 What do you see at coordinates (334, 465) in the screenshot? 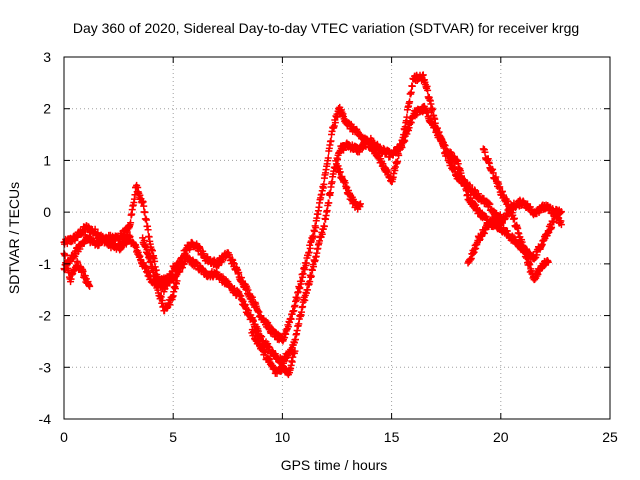
I see `x-axis-label: GPS time / hours` at bounding box center [334, 465].